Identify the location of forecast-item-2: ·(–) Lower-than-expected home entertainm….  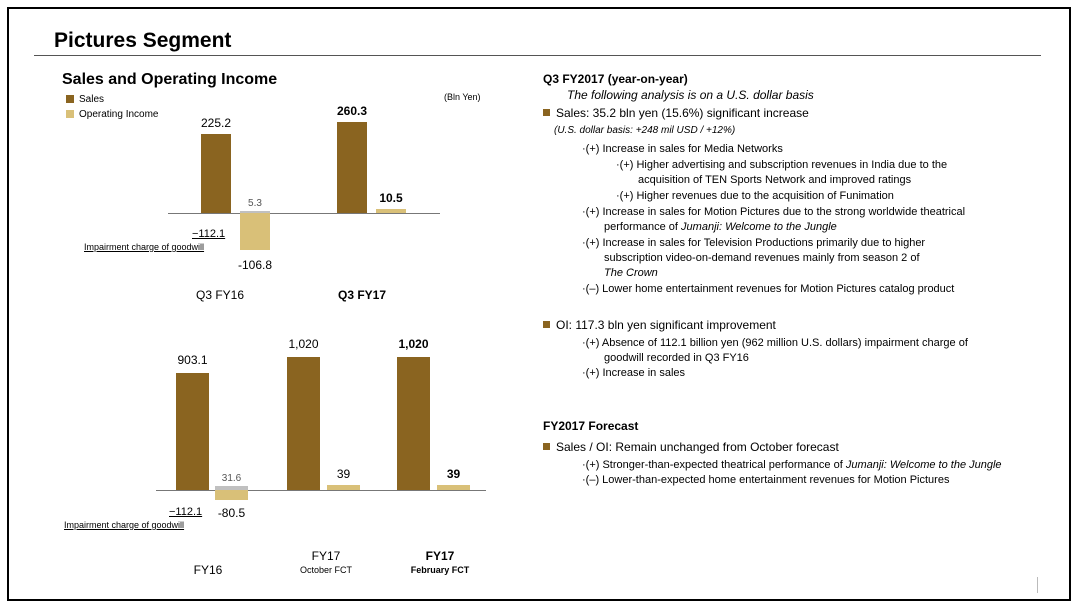
(766, 480).